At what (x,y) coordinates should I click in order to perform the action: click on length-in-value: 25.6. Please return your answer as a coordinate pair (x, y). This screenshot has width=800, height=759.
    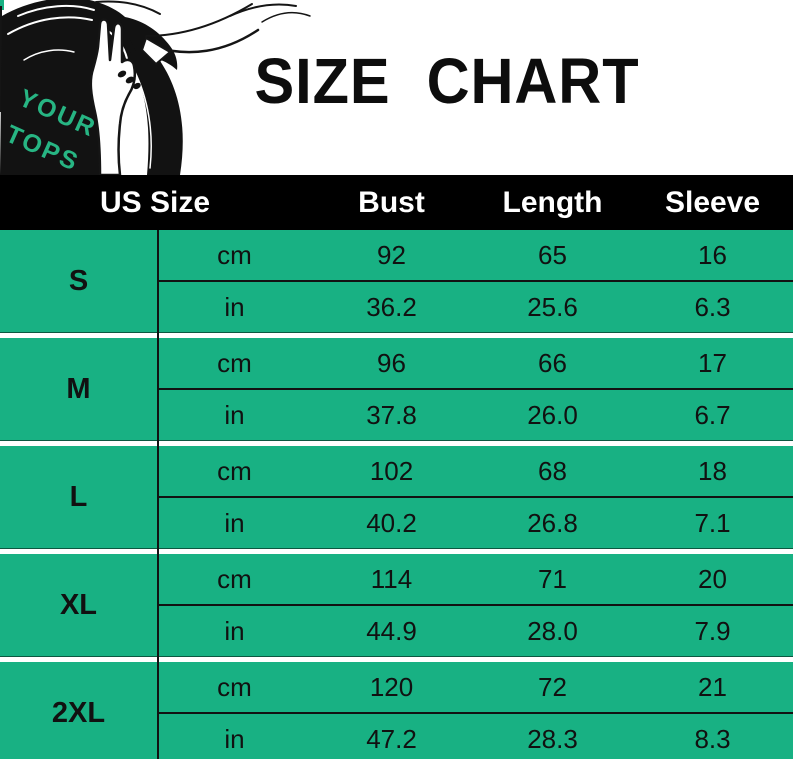
    Looking at the image, I should click on (553, 307).